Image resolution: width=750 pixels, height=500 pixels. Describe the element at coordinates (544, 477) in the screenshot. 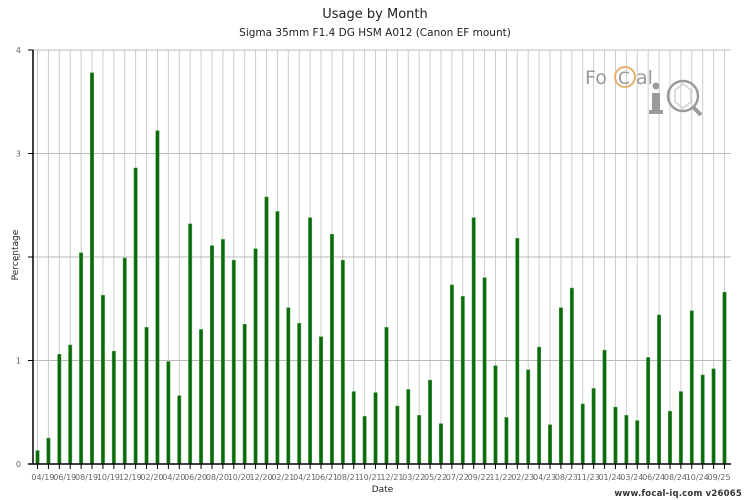

I see `x-tick-label: 04/23` at that location.